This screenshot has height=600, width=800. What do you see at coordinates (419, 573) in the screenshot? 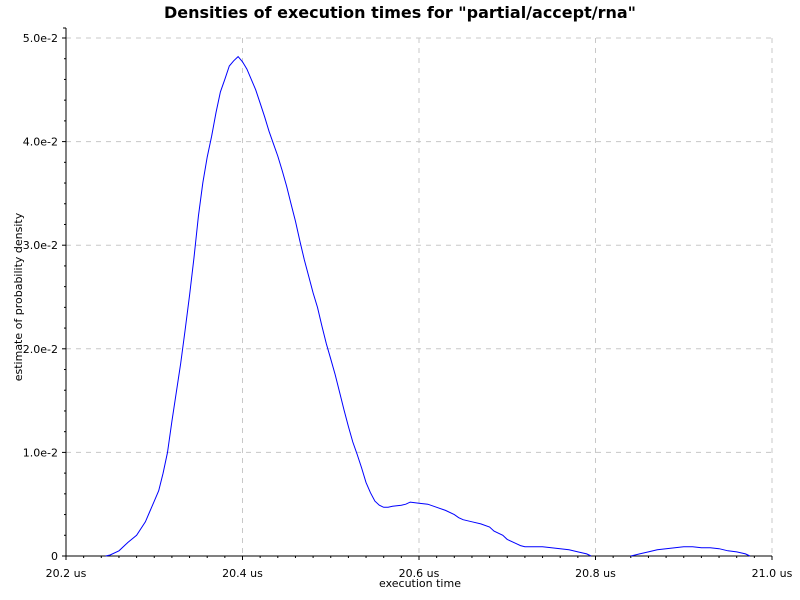
I see `x-tick-label: 20.6 us` at bounding box center [419, 573].